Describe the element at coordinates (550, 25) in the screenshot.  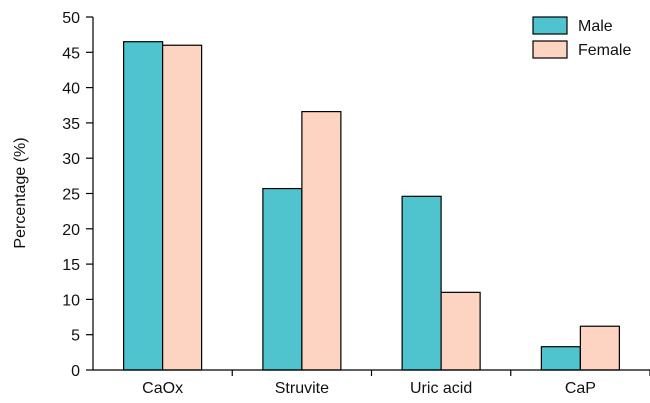
I see `legend-swatch-male` at that location.